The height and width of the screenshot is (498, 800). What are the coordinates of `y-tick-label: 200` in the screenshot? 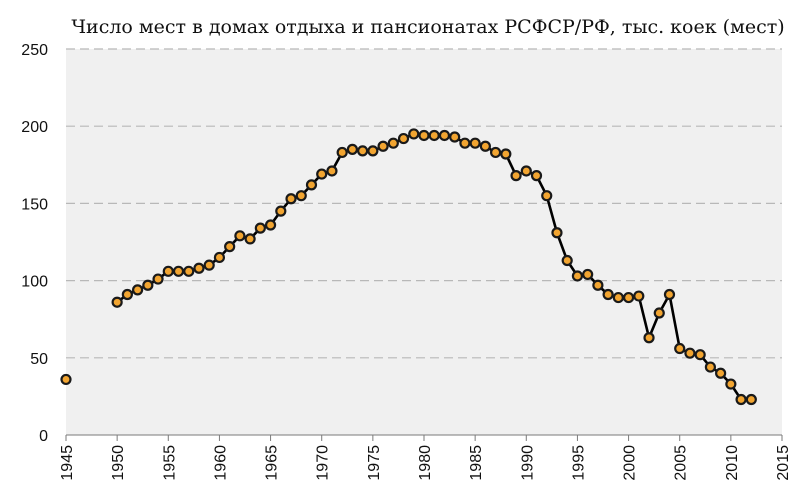 It's located at (34, 127).